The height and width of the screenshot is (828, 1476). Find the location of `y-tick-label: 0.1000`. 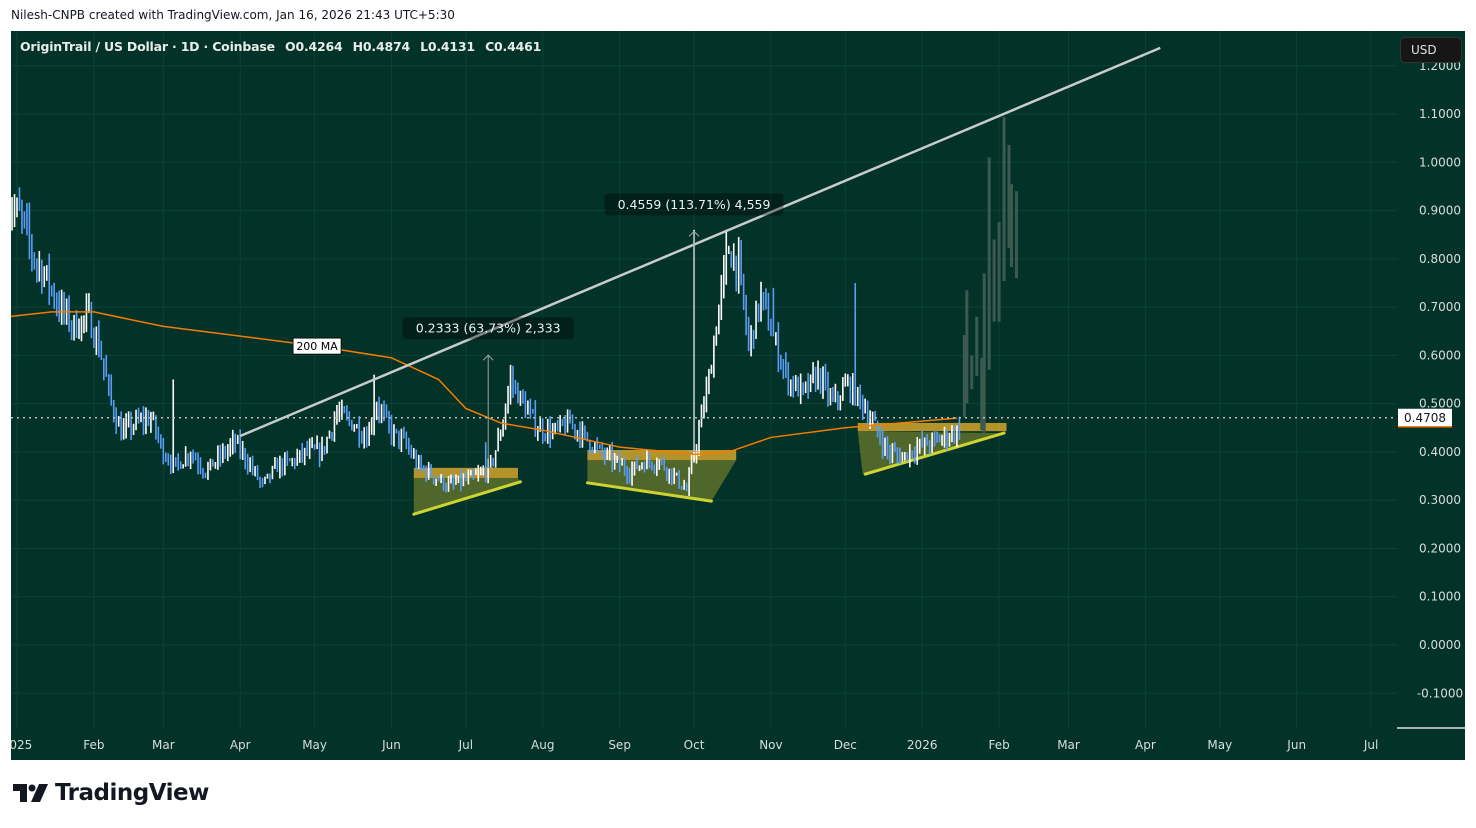

y-tick-label: 0.1000 is located at coordinates (1440, 597).